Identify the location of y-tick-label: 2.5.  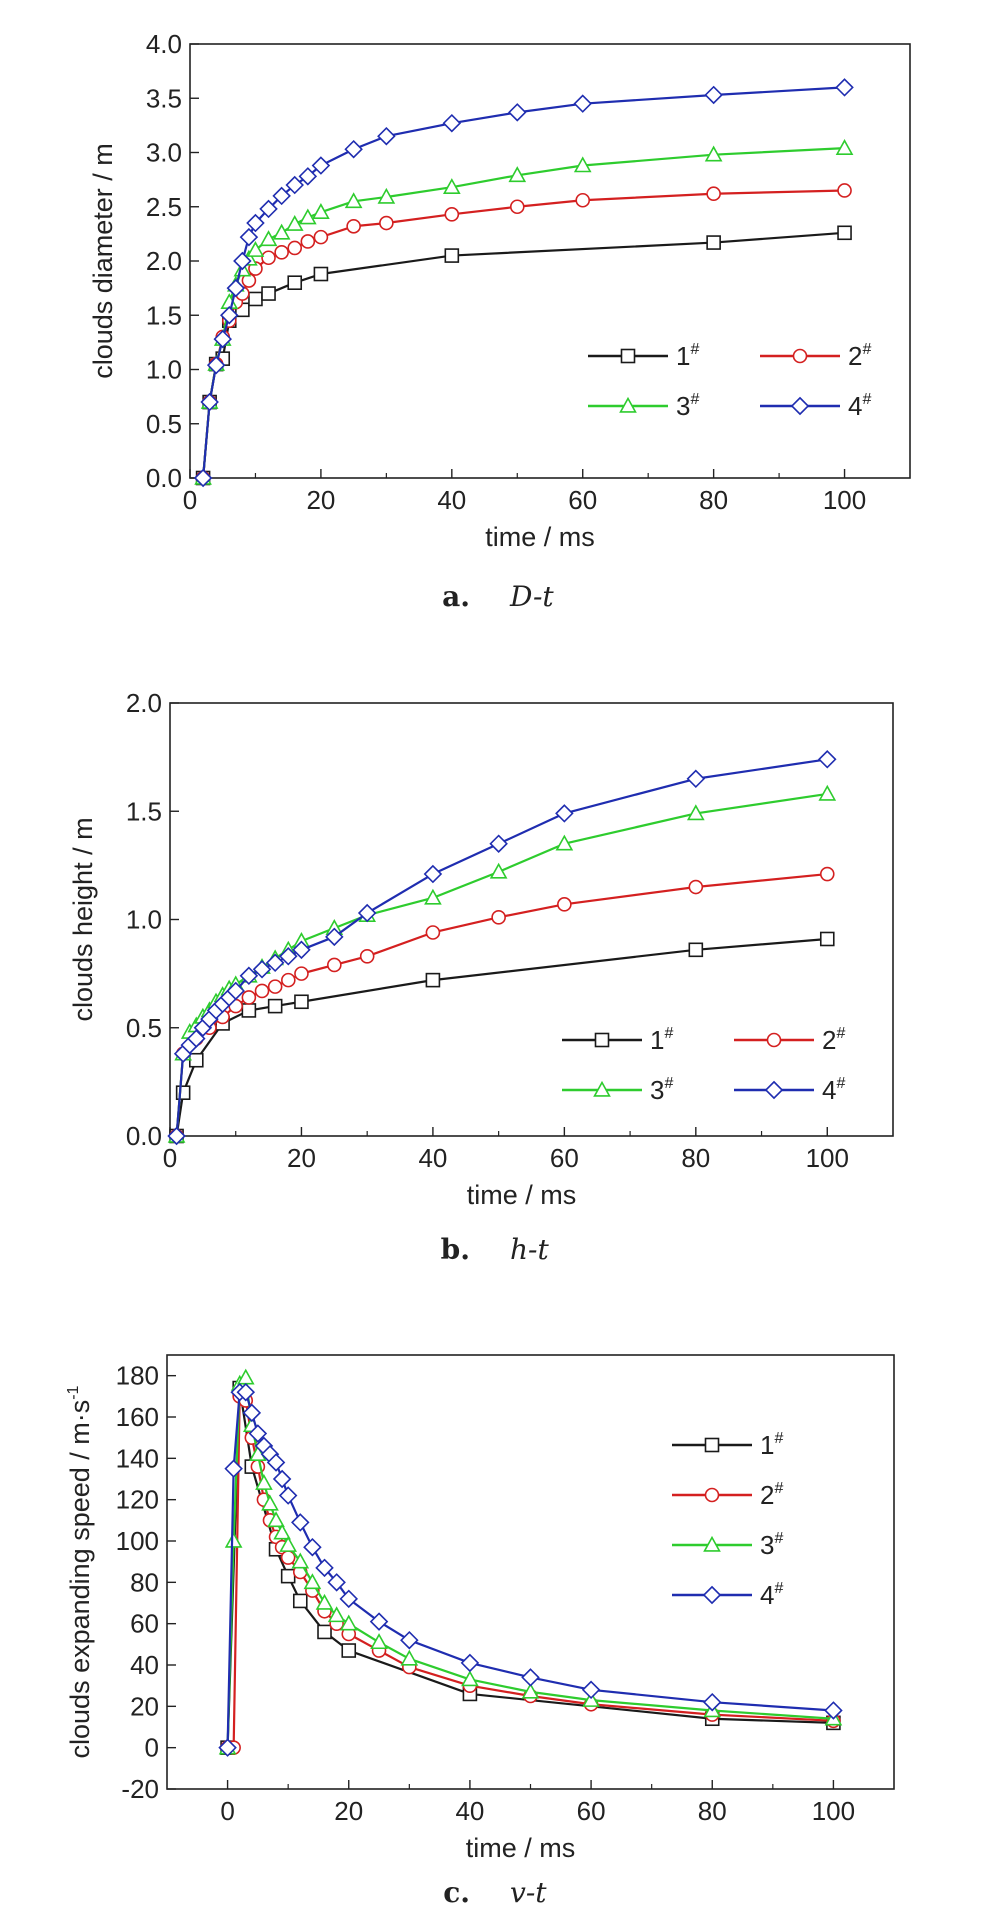
(164, 207).